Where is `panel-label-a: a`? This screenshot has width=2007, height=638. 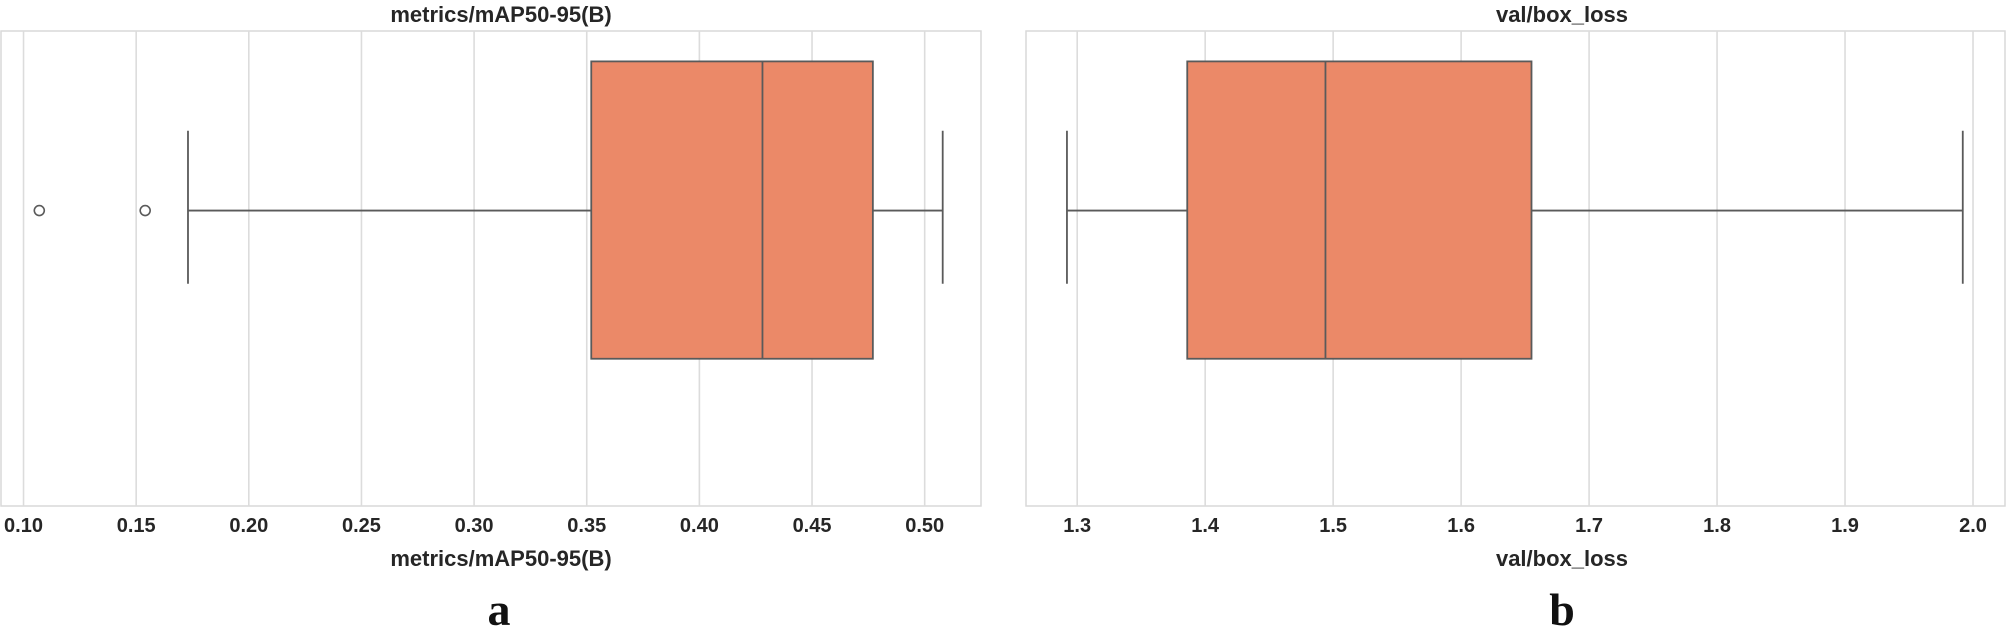
panel-label-a: a is located at coordinates (499, 609).